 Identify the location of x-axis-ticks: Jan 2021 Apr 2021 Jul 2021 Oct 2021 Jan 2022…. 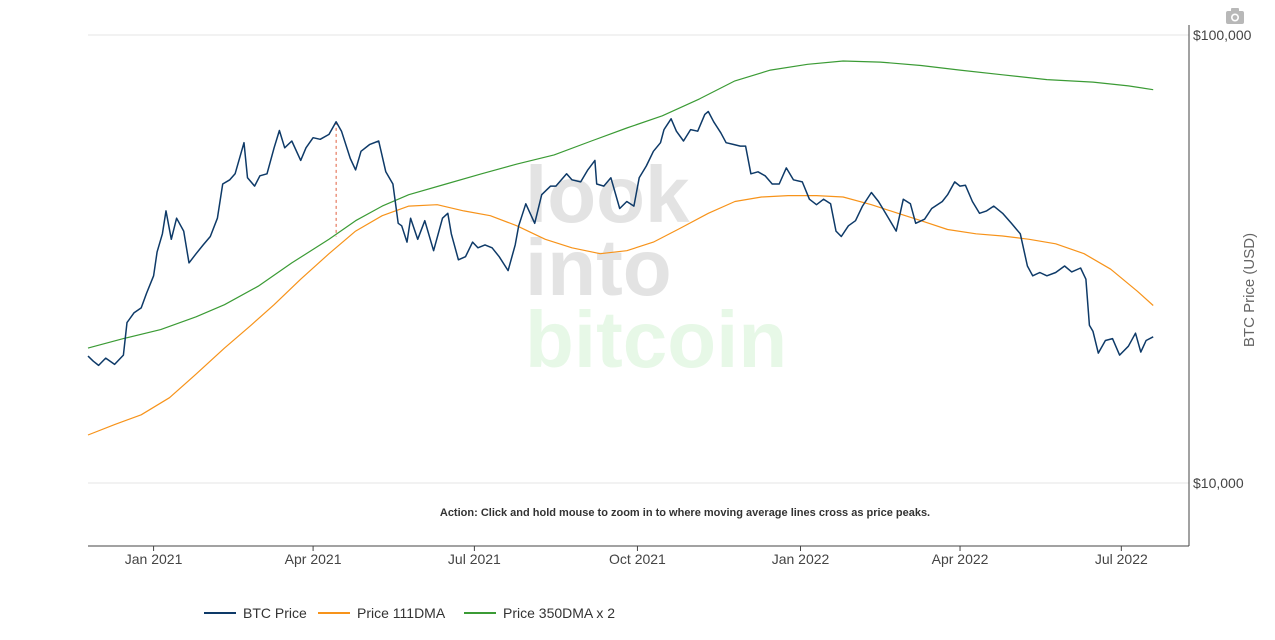
(636, 556).